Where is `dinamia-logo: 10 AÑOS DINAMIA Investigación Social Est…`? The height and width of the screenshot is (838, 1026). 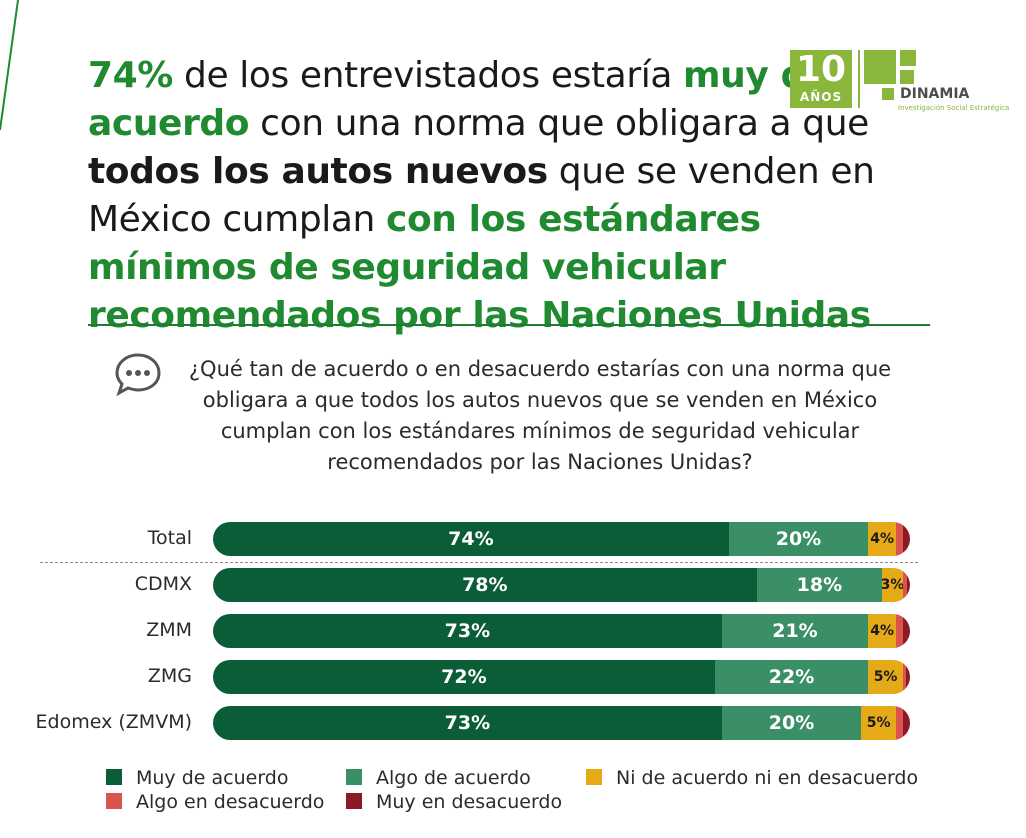 dinamia-logo: 10 AÑOS DINAMIA Investigación Social Est… is located at coordinates (899, 82).